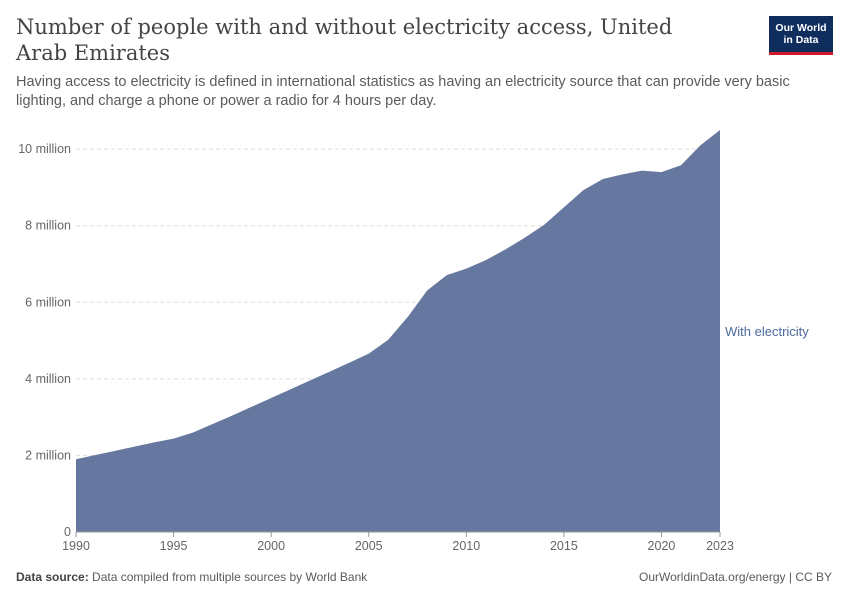 Image resolution: width=850 pixels, height=600 pixels. I want to click on x-tick-label: 2010, so click(466, 546).